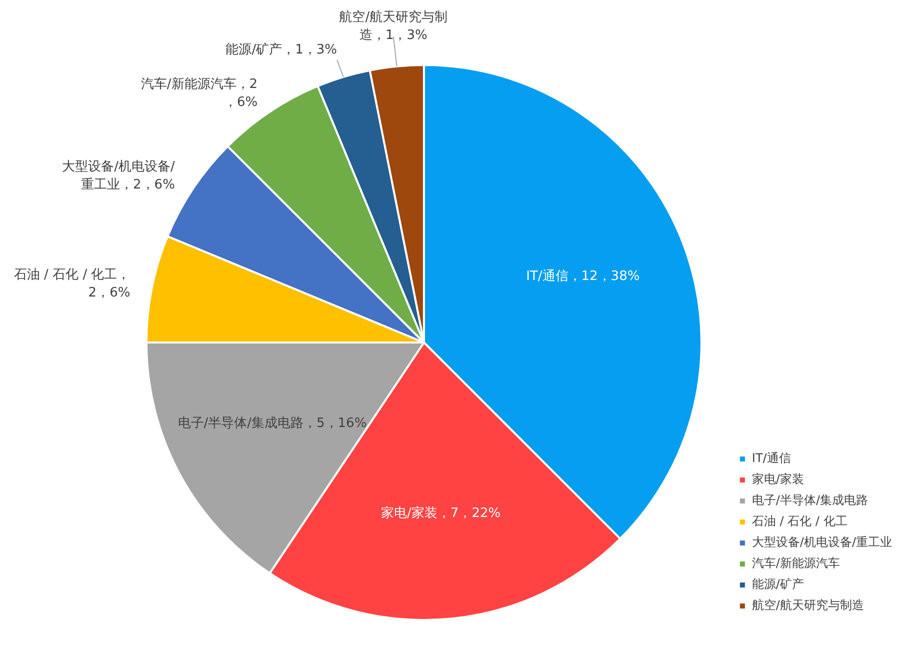 The image size is (910, 669). Describe the element at coordinates (778, 584) in the screenshot. I see `legend-label: 能源/矿产` at that location.